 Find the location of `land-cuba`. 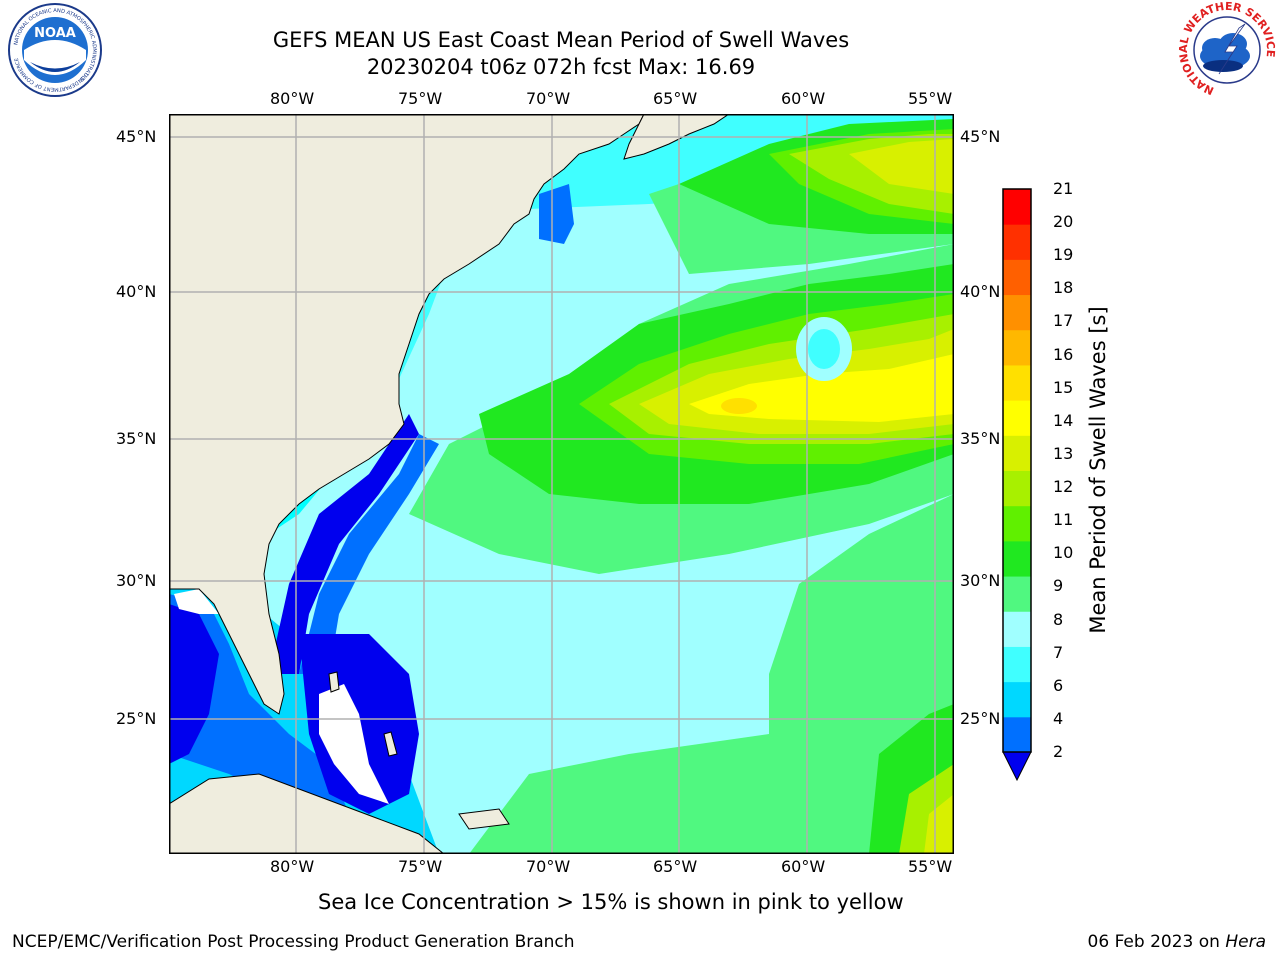

land-cuba is located at coordinates (307, 813).